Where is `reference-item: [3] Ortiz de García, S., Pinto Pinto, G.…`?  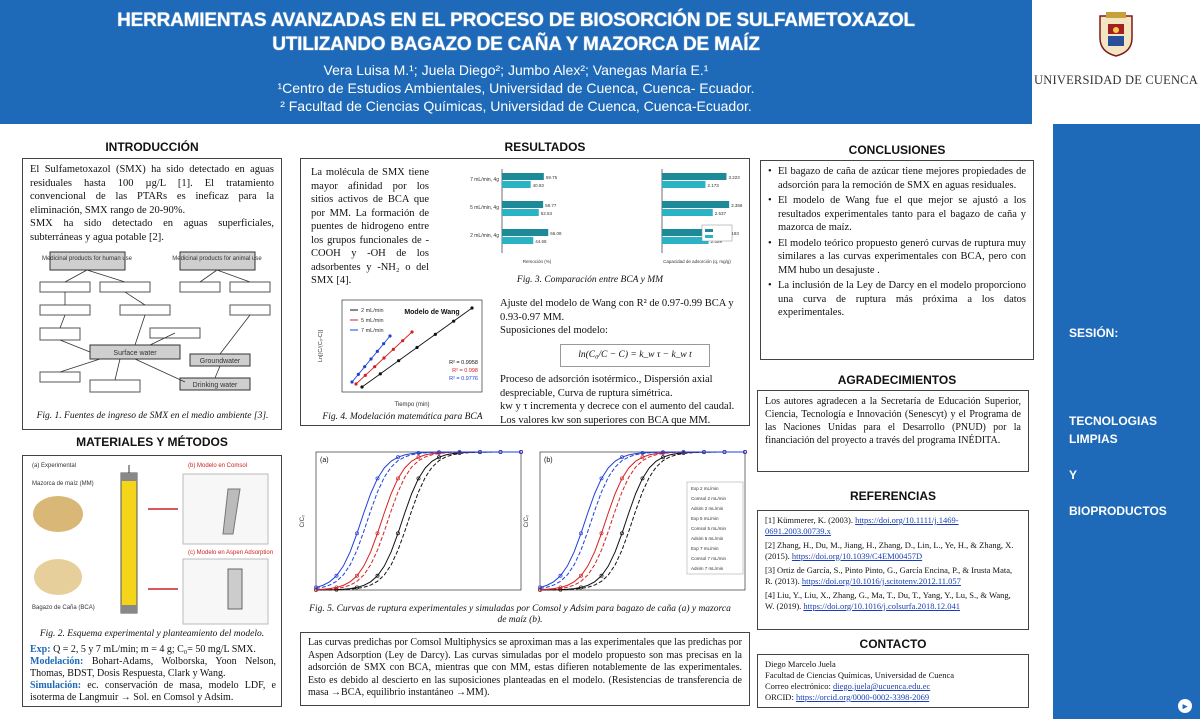
reference-item: [3] Ortiz de García, S., Pinto Pinto, G.… is located at coordinates (889, 575).